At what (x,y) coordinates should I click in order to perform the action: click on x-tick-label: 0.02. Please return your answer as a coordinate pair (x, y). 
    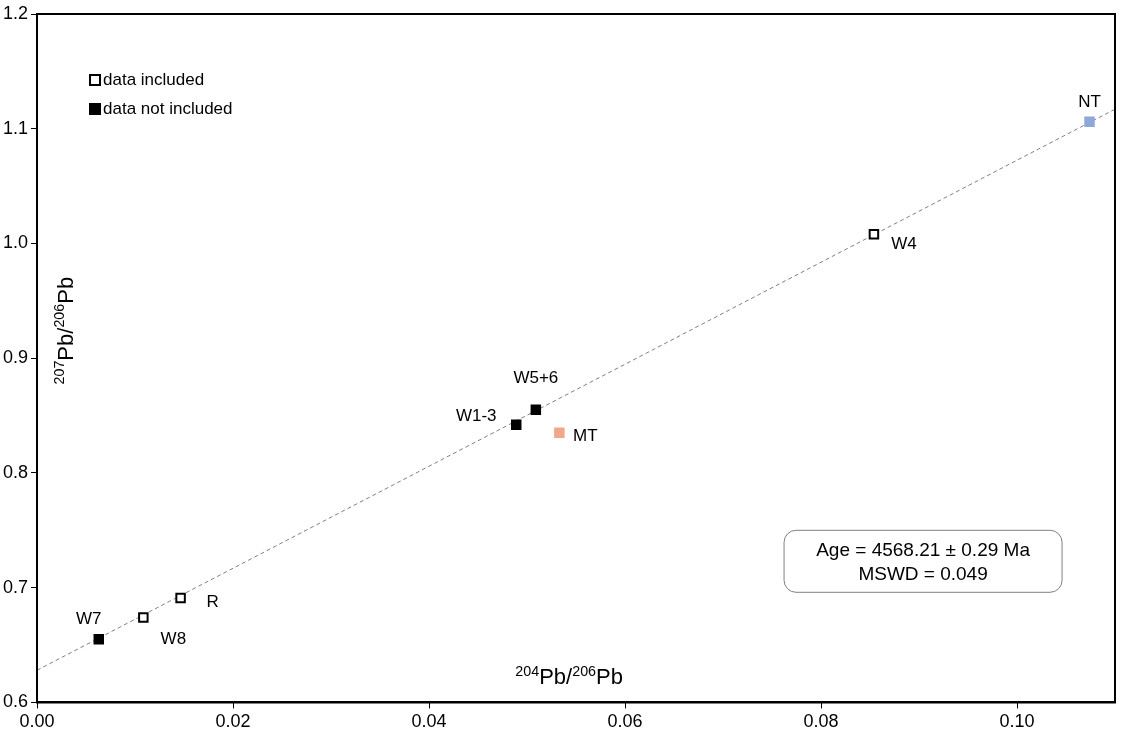
    Looking at the image, I should click on (233, 721).